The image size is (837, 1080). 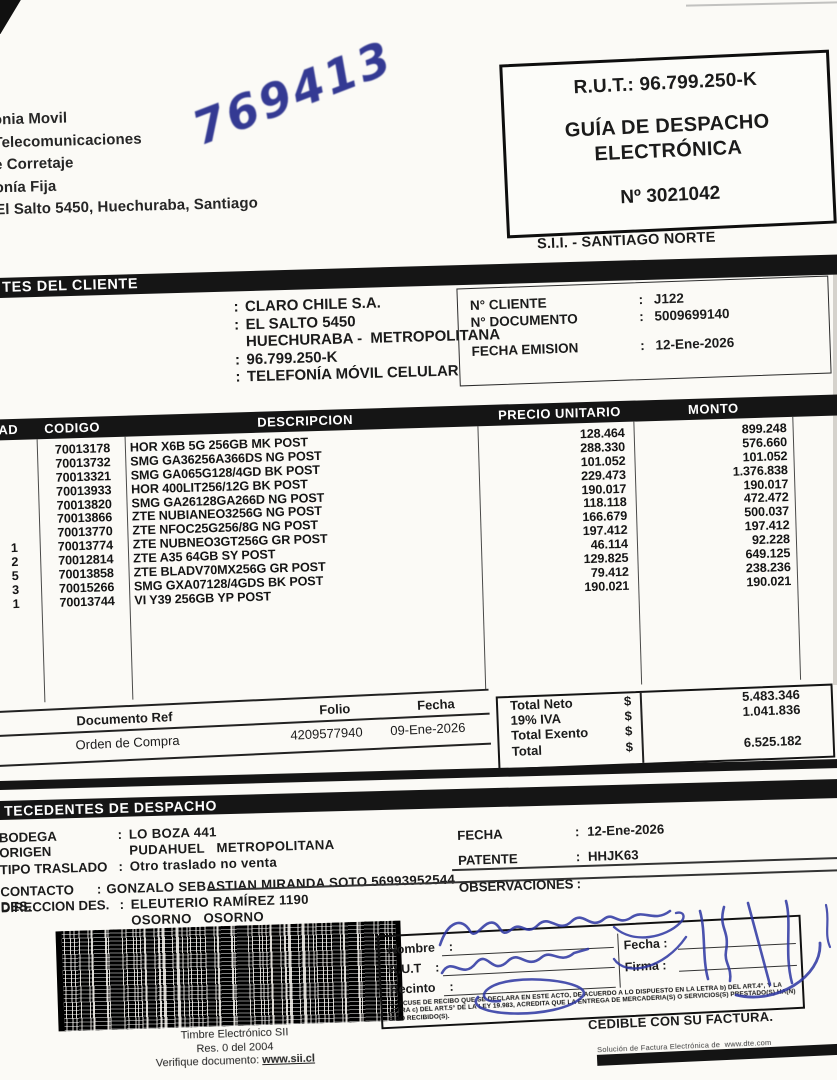 I want to click on dispatch-value: HHJK63, so click(x=613, y=855).